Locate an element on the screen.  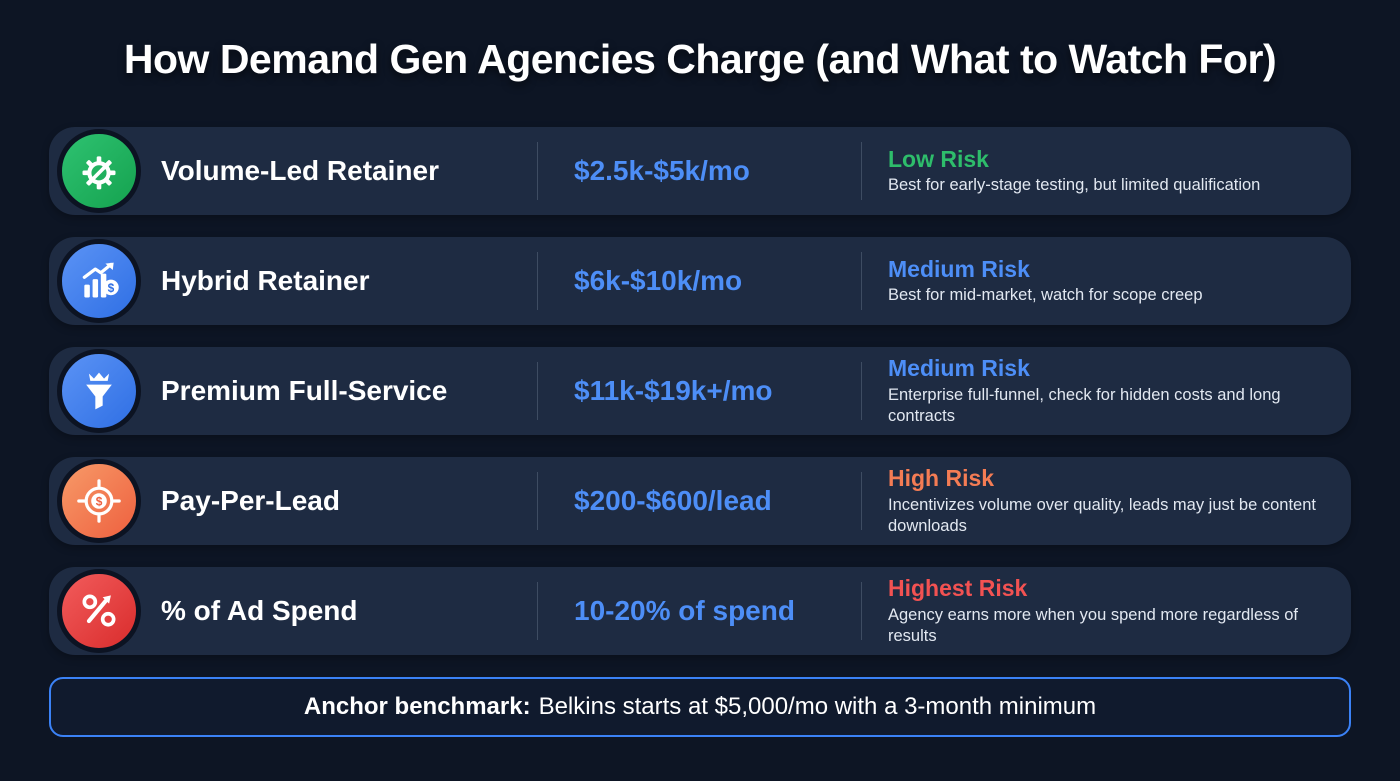
bar-chart-dollar-icon: $ is located at coordinates (99, 281).